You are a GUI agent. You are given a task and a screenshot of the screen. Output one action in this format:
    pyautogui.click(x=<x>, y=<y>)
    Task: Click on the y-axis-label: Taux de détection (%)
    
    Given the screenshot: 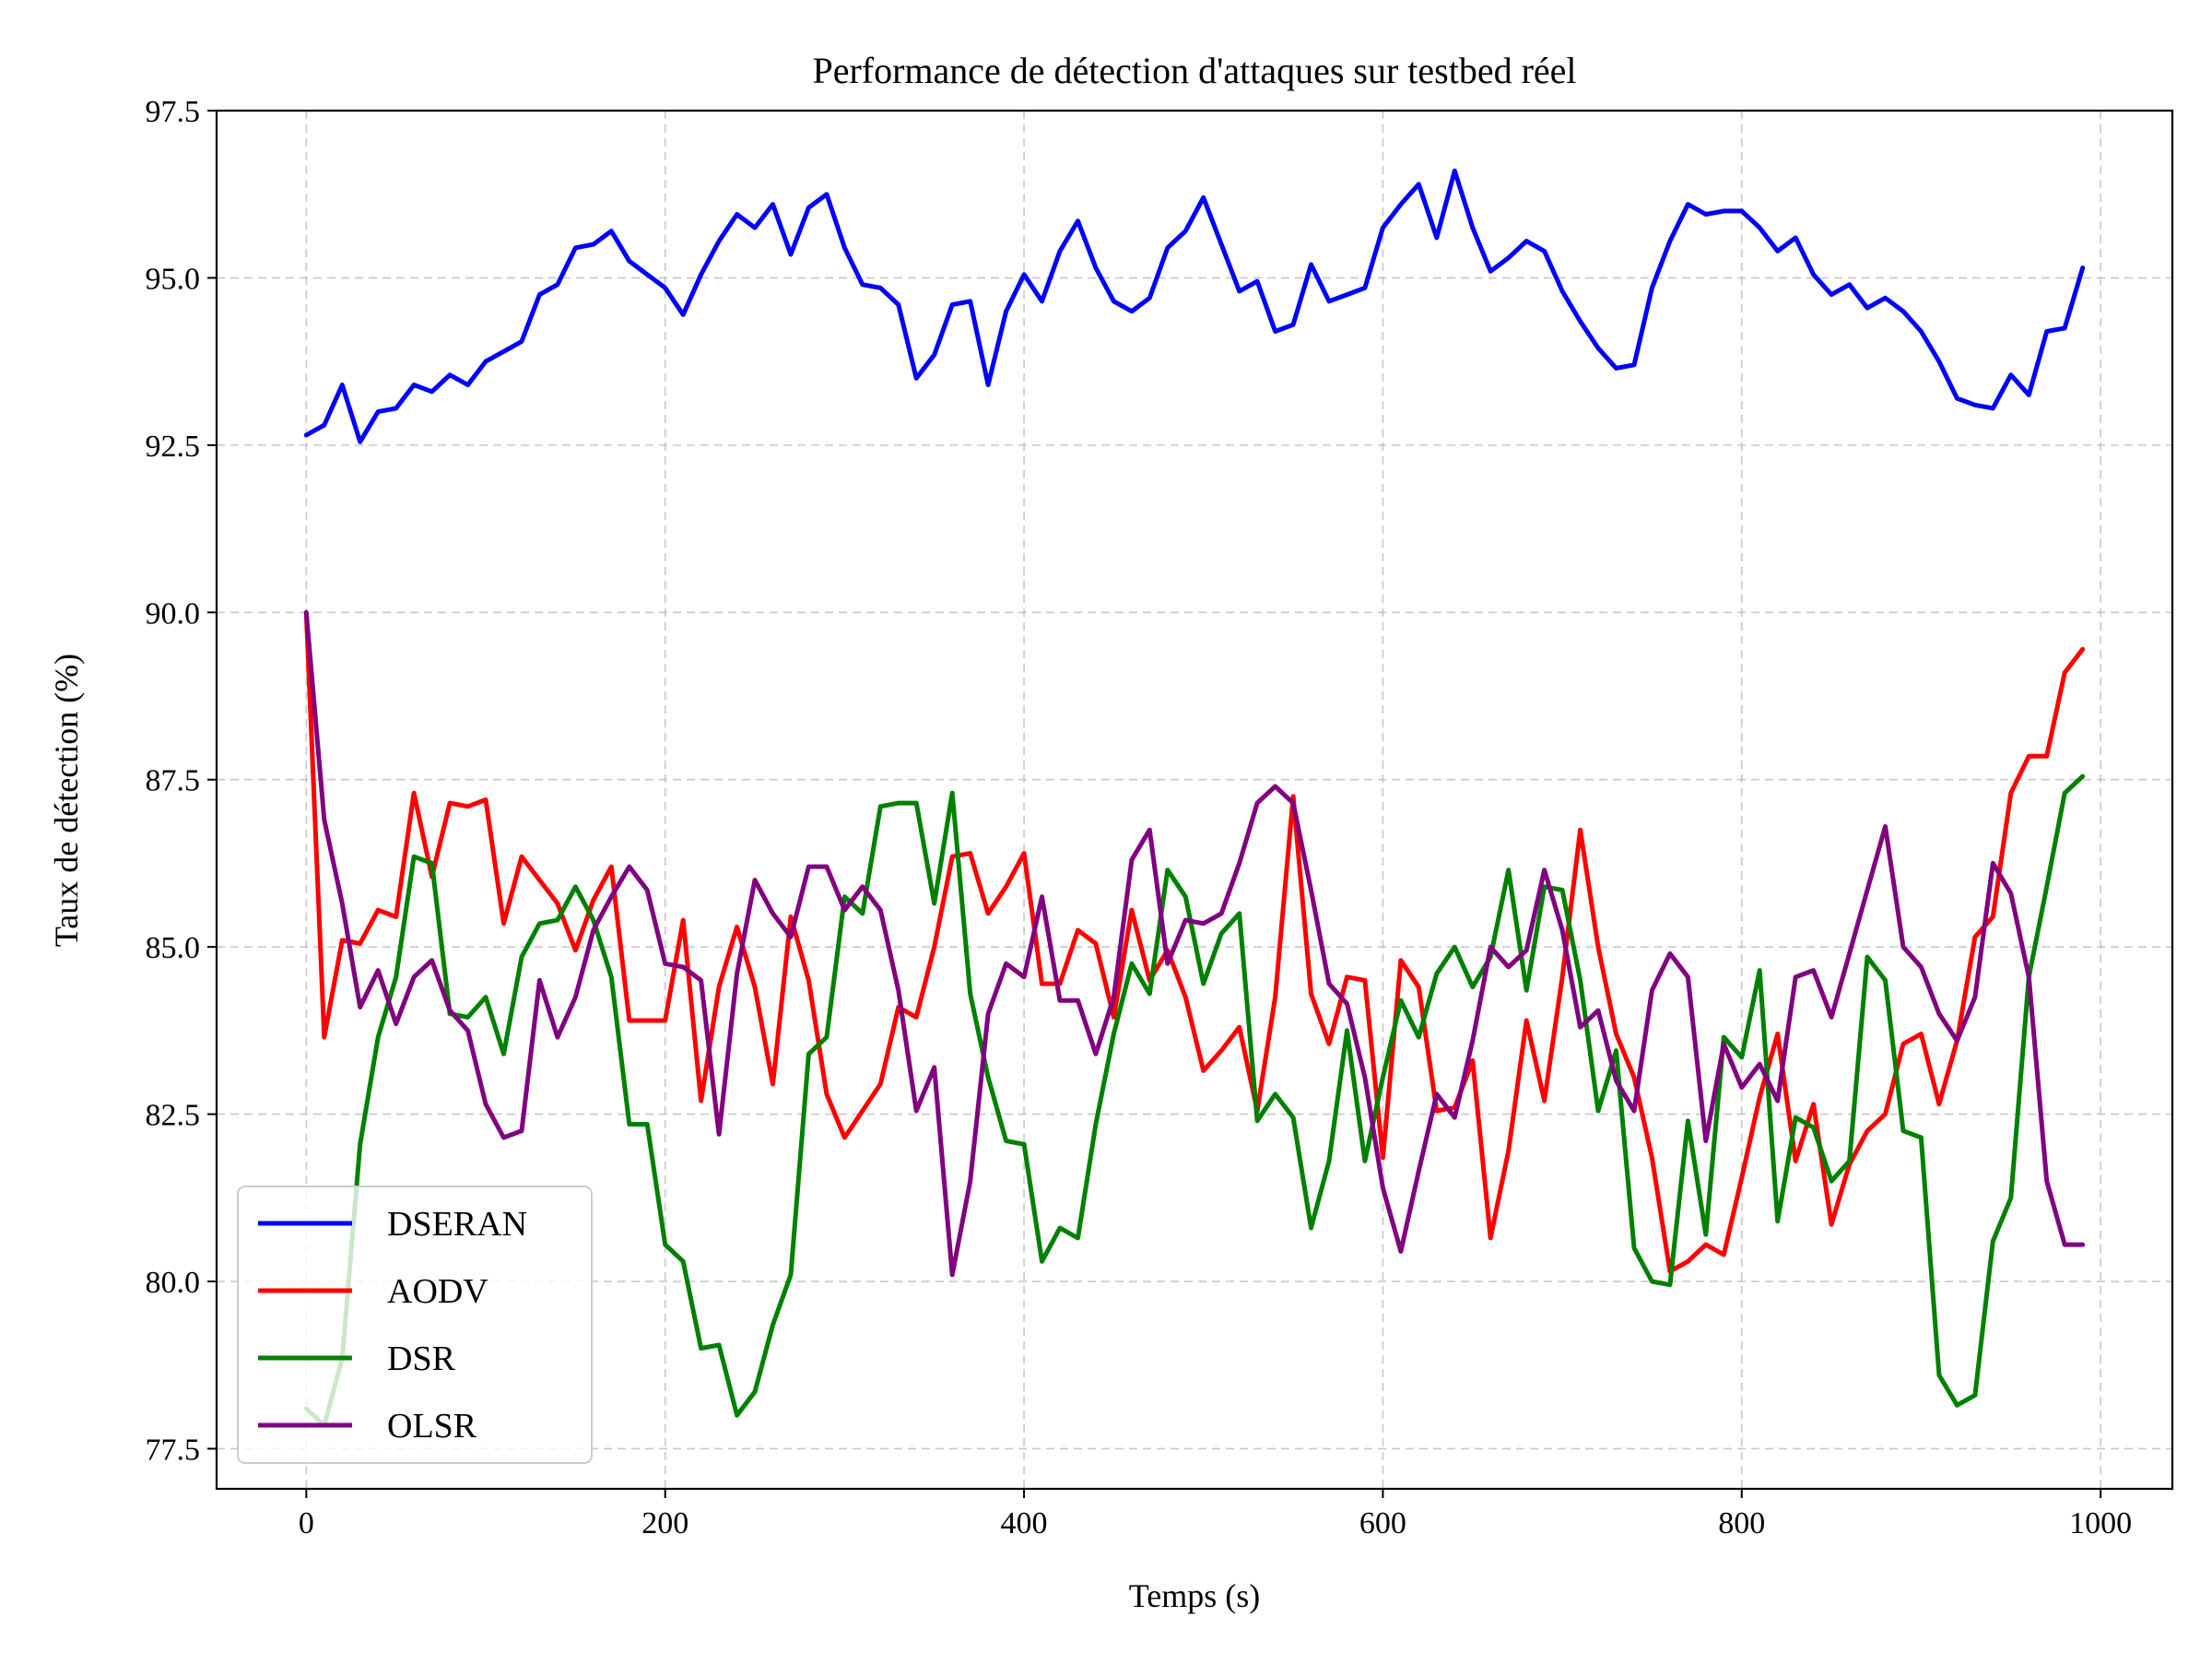 What is the action you would take?
    pyautogui.click(x=66, y=800)
    